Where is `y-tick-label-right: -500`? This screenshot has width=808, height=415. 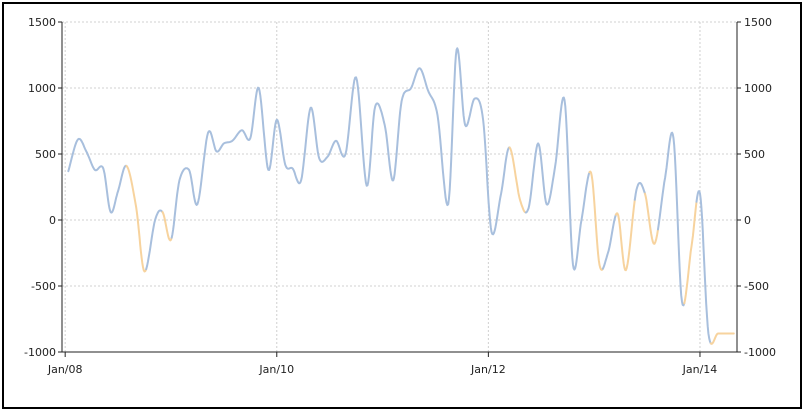 y-tick-label-right: -500 is located at coordinates (756, 286).